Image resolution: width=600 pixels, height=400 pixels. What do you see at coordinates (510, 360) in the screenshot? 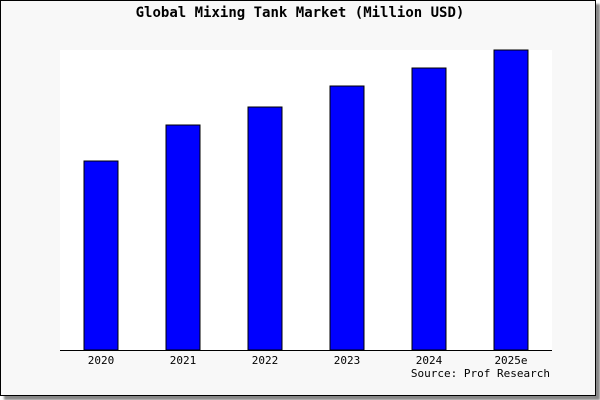
I see `x-tick-label: 2025e` at bounding box center [510, 360].